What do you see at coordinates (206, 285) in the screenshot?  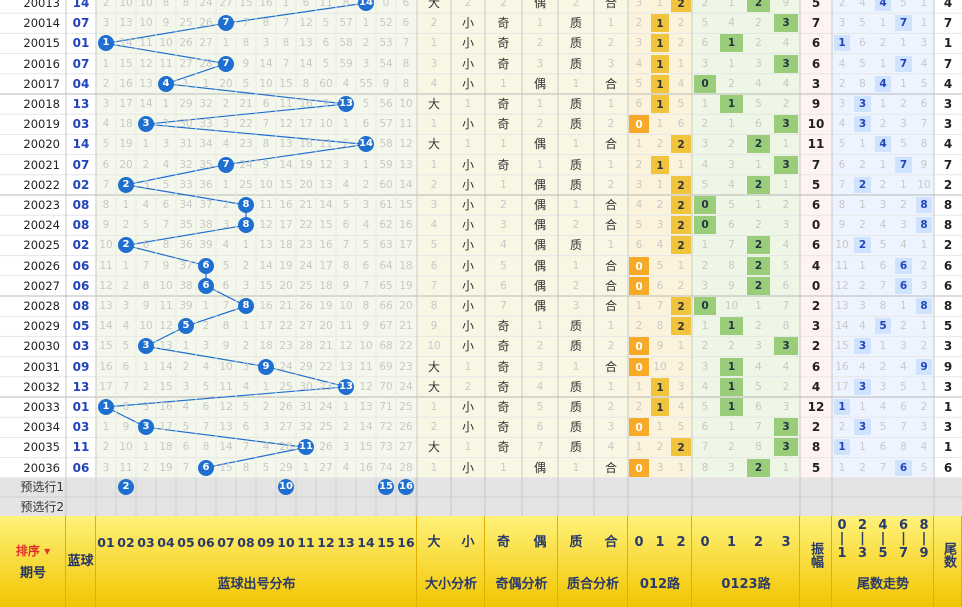 I see `blue-ball: 6` at bounding box center [206, 285].